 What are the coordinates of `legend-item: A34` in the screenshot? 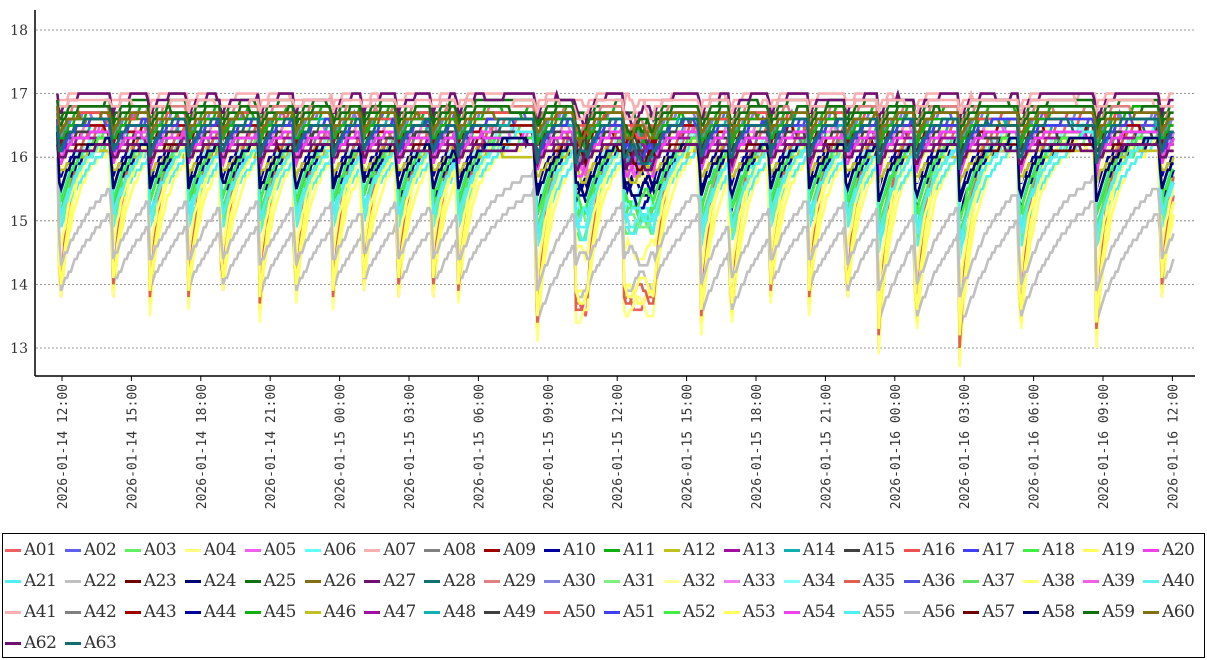 It's located at (809, 581).